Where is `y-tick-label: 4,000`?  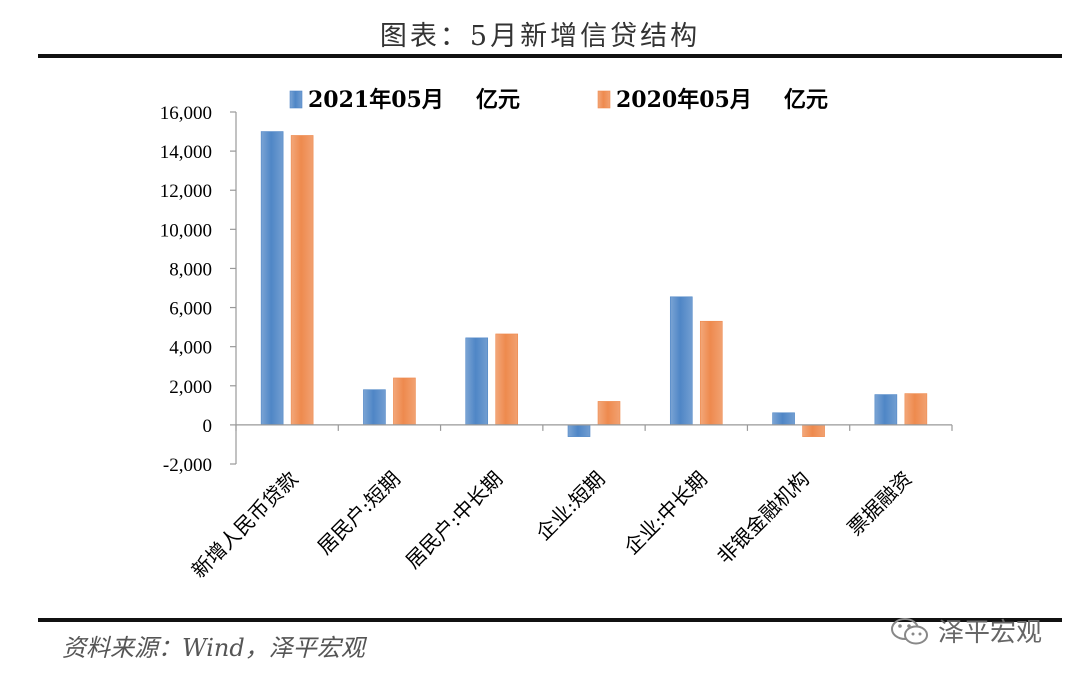 y-tick-label: 4,000 is located at coordinates (190, 348).